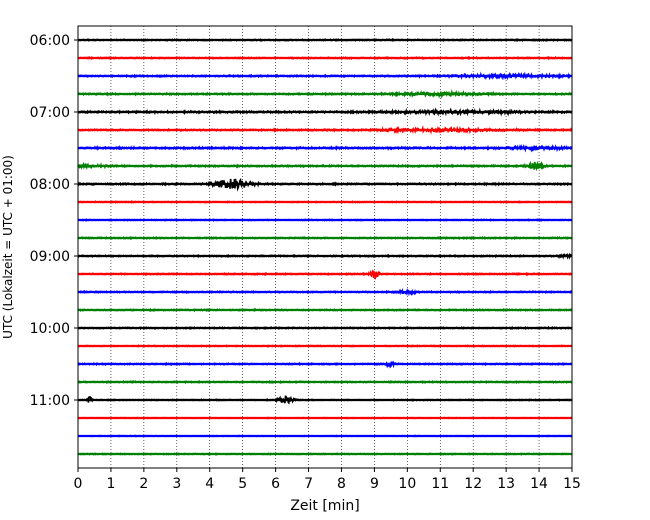 The height and width of the screenshot is (520, 650). What do you see at coordinates (50, 257) in the screenshot?
I see `y-tick-label-3: 09:00` at bounding box center [50, 257].